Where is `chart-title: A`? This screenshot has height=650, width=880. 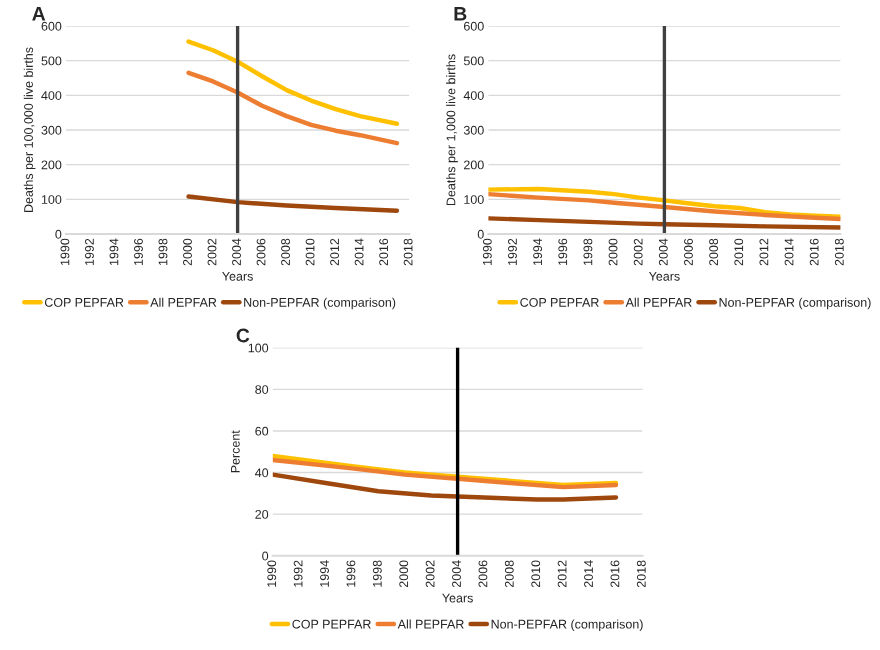 chart-title: A is located at coordinates (39, 14).